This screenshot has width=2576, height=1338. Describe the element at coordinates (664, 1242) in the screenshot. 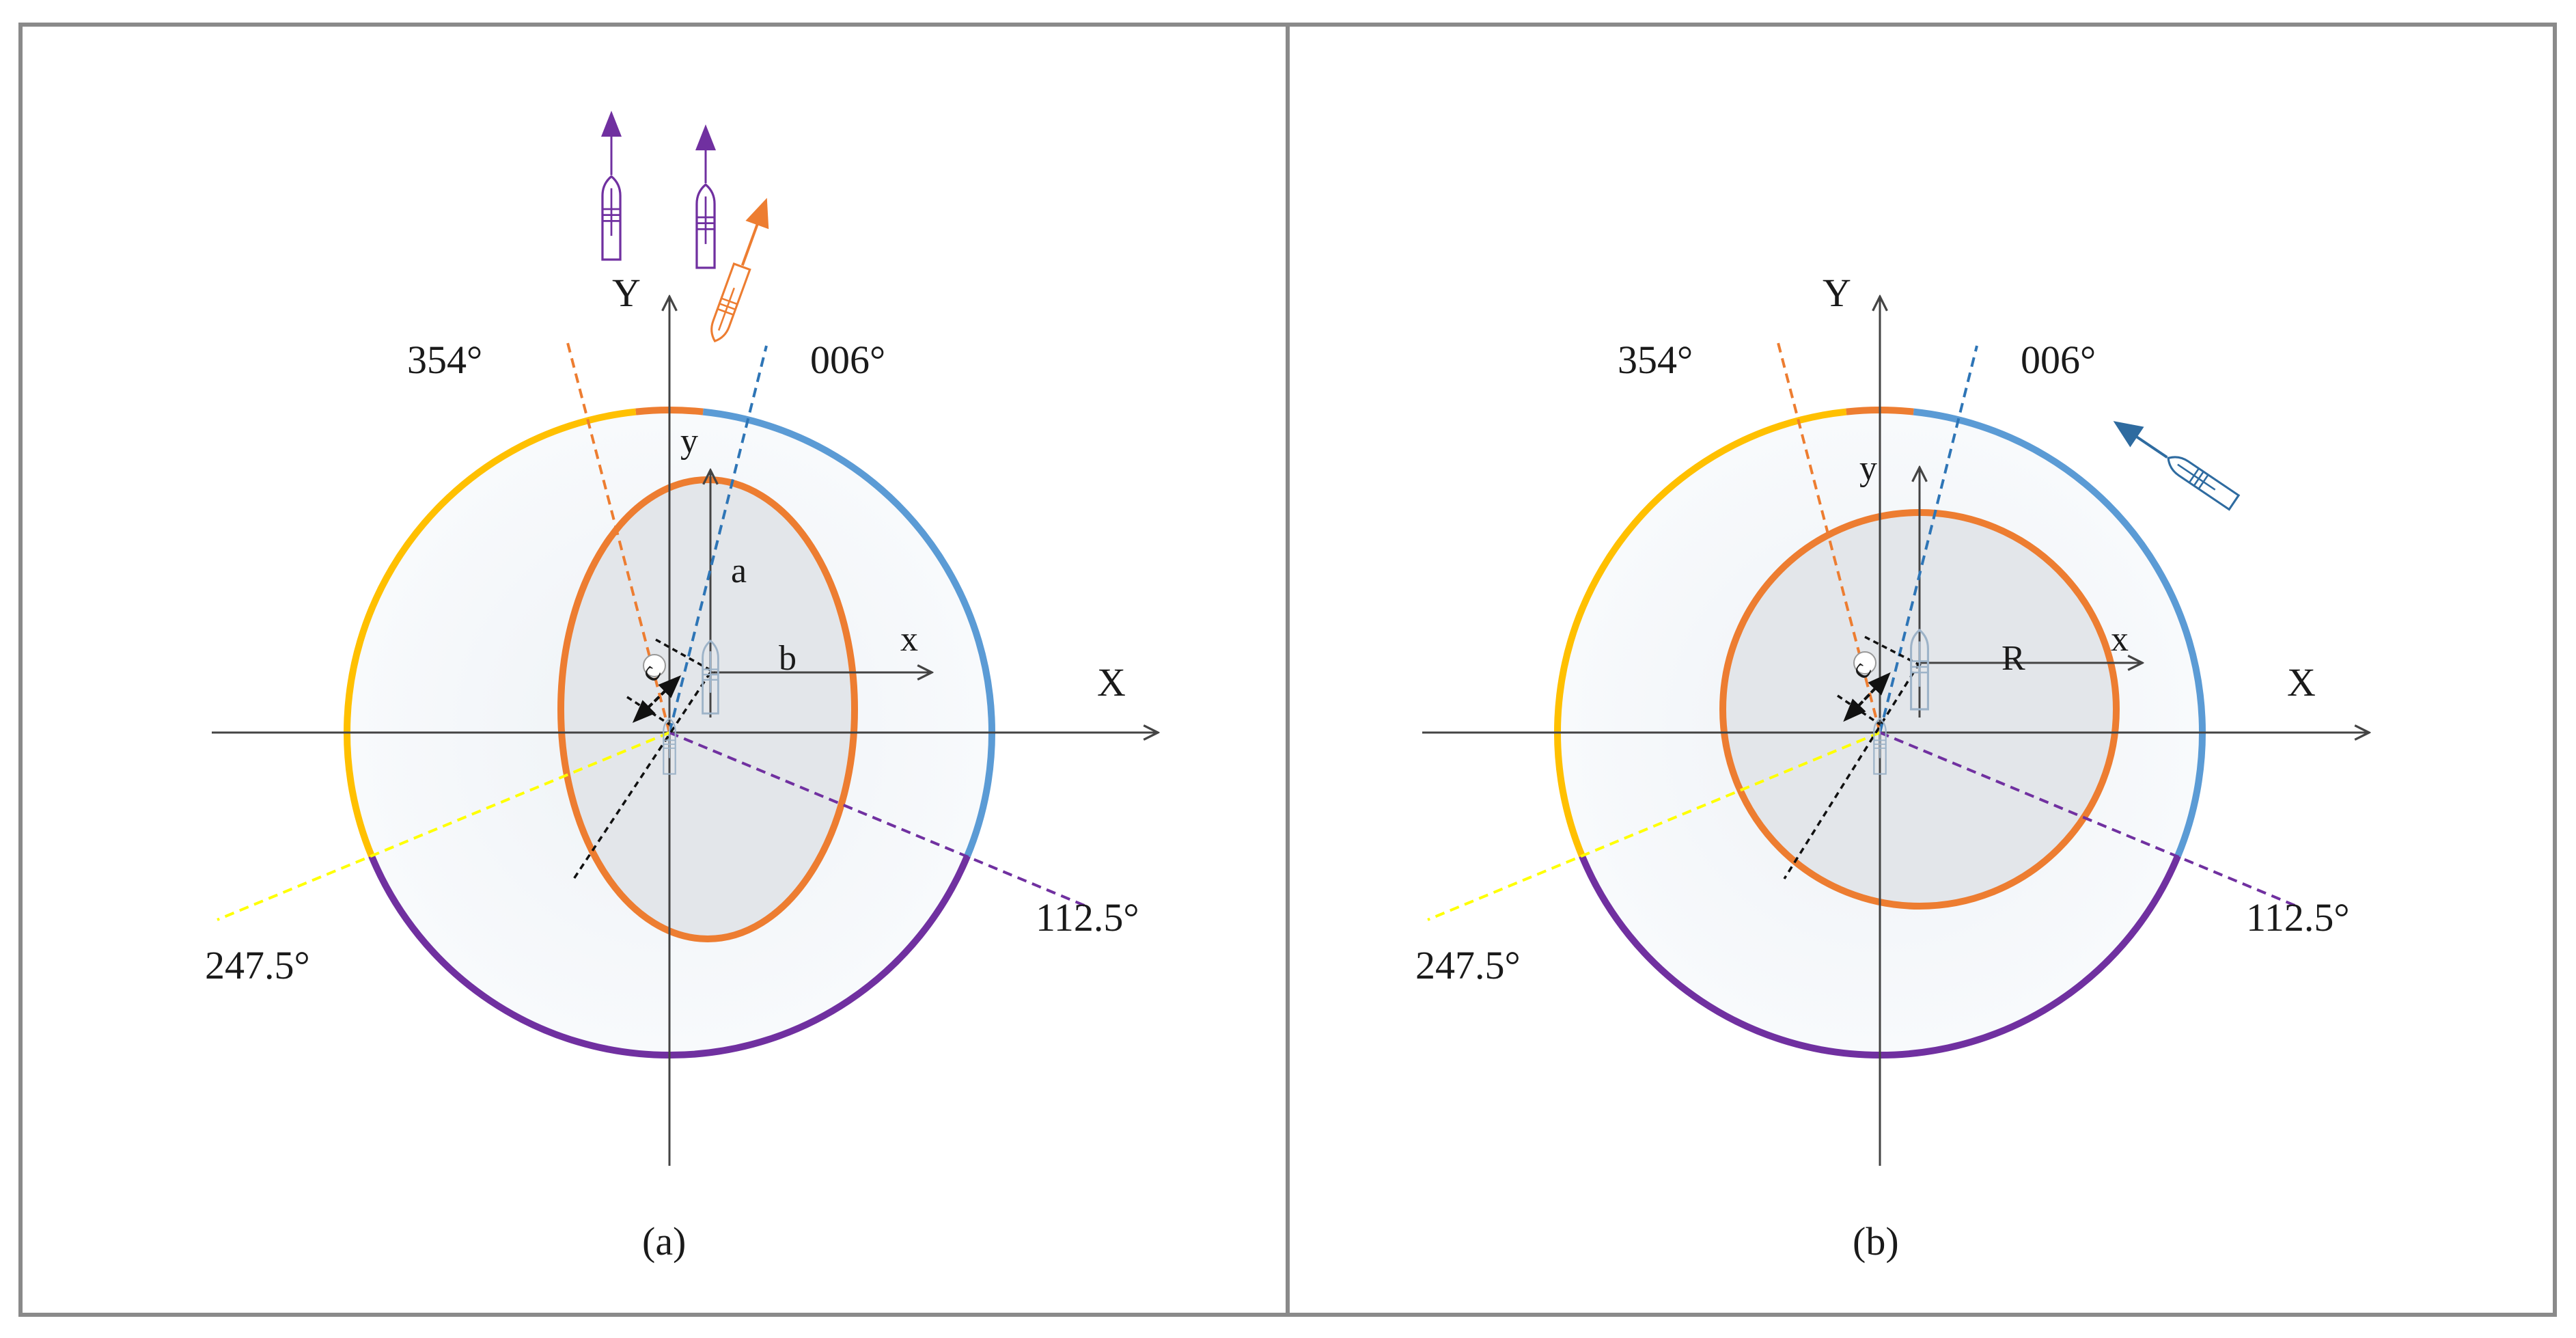

I see `panel-a-caption: (a)` at that location.